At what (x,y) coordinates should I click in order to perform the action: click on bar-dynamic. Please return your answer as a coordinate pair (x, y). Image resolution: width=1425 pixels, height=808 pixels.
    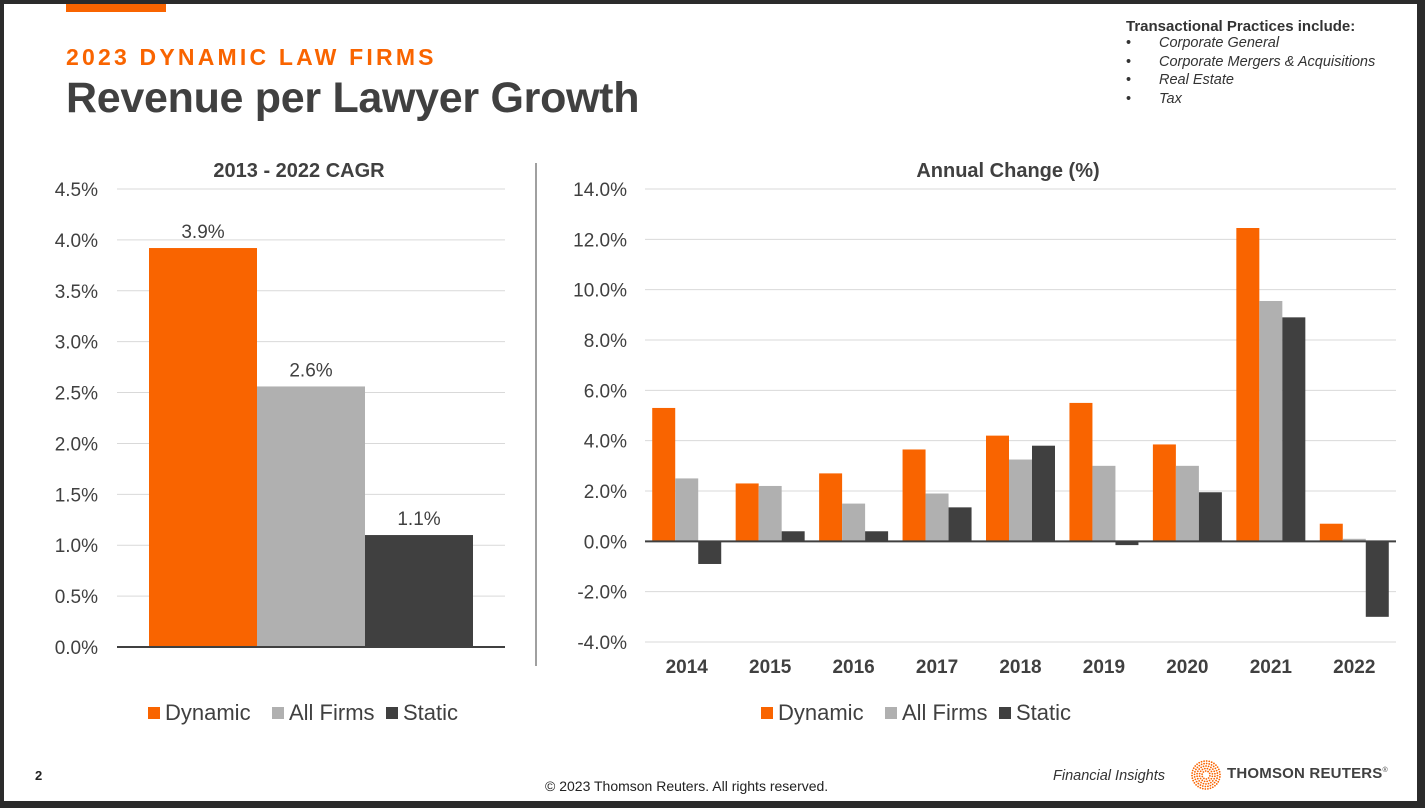
    Looking at the image, I should click on (203, 447).